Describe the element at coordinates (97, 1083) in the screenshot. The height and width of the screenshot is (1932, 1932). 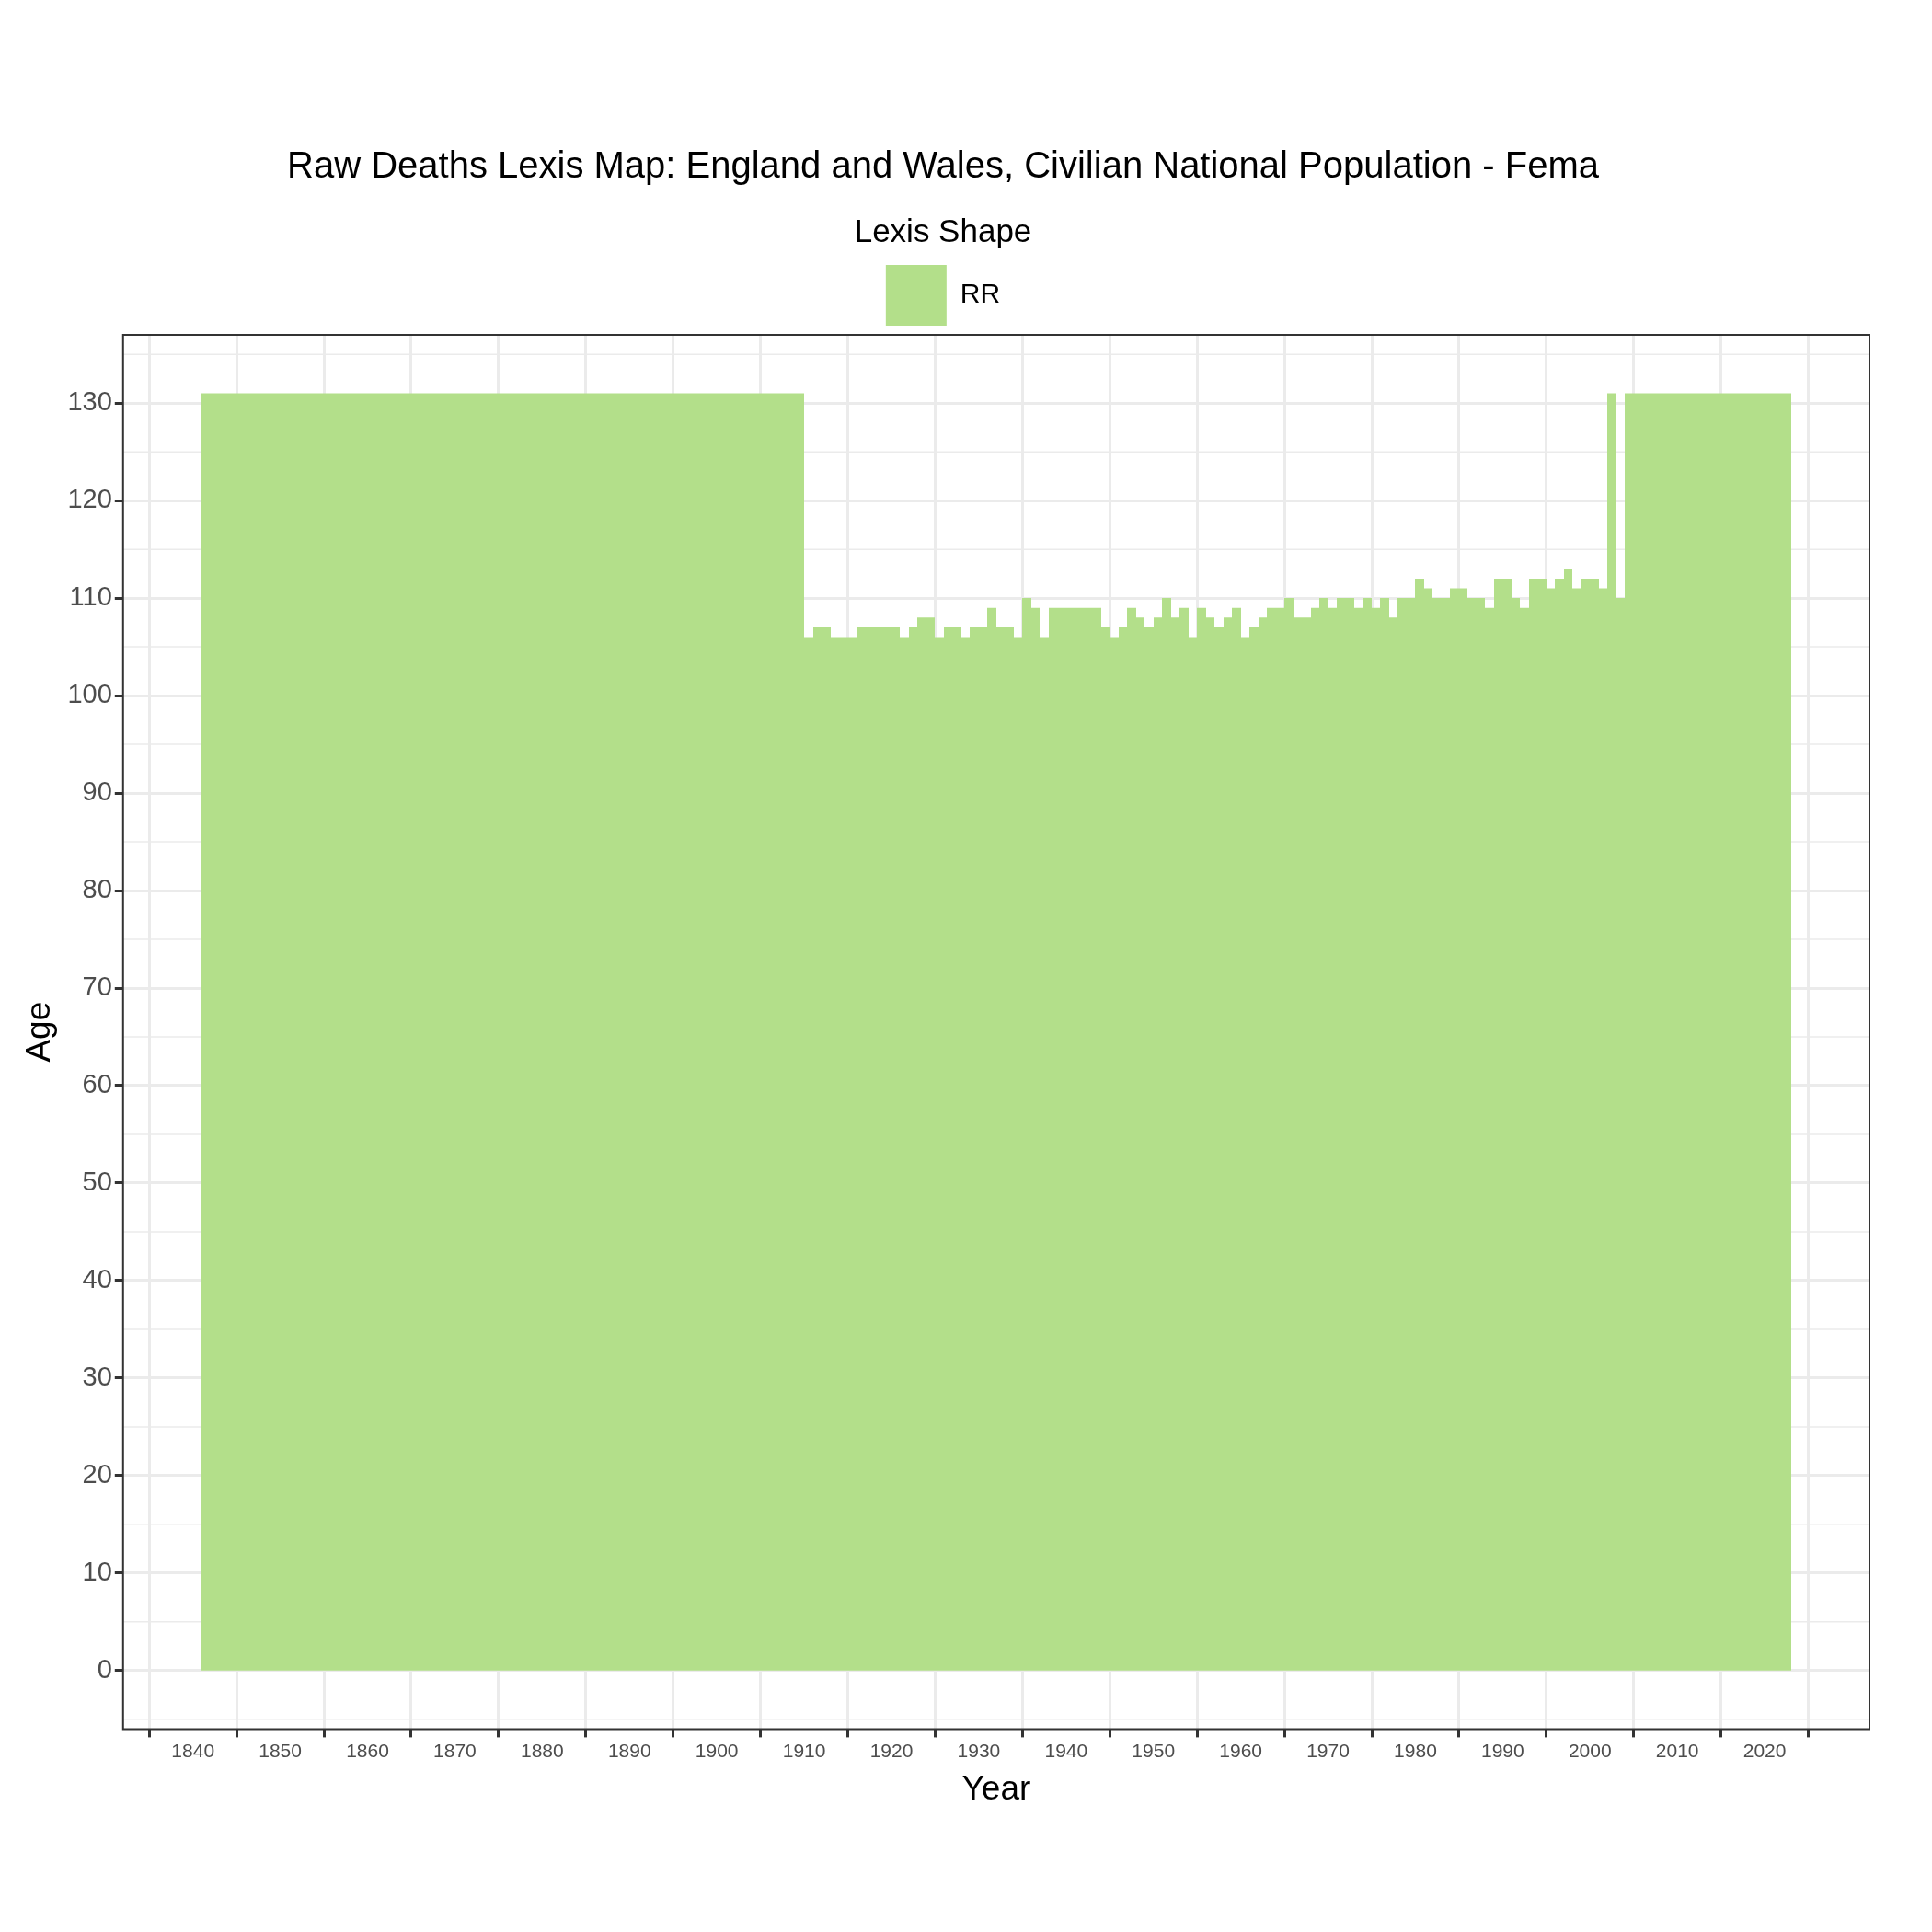
I see `y-tick-label: 60` at that location.